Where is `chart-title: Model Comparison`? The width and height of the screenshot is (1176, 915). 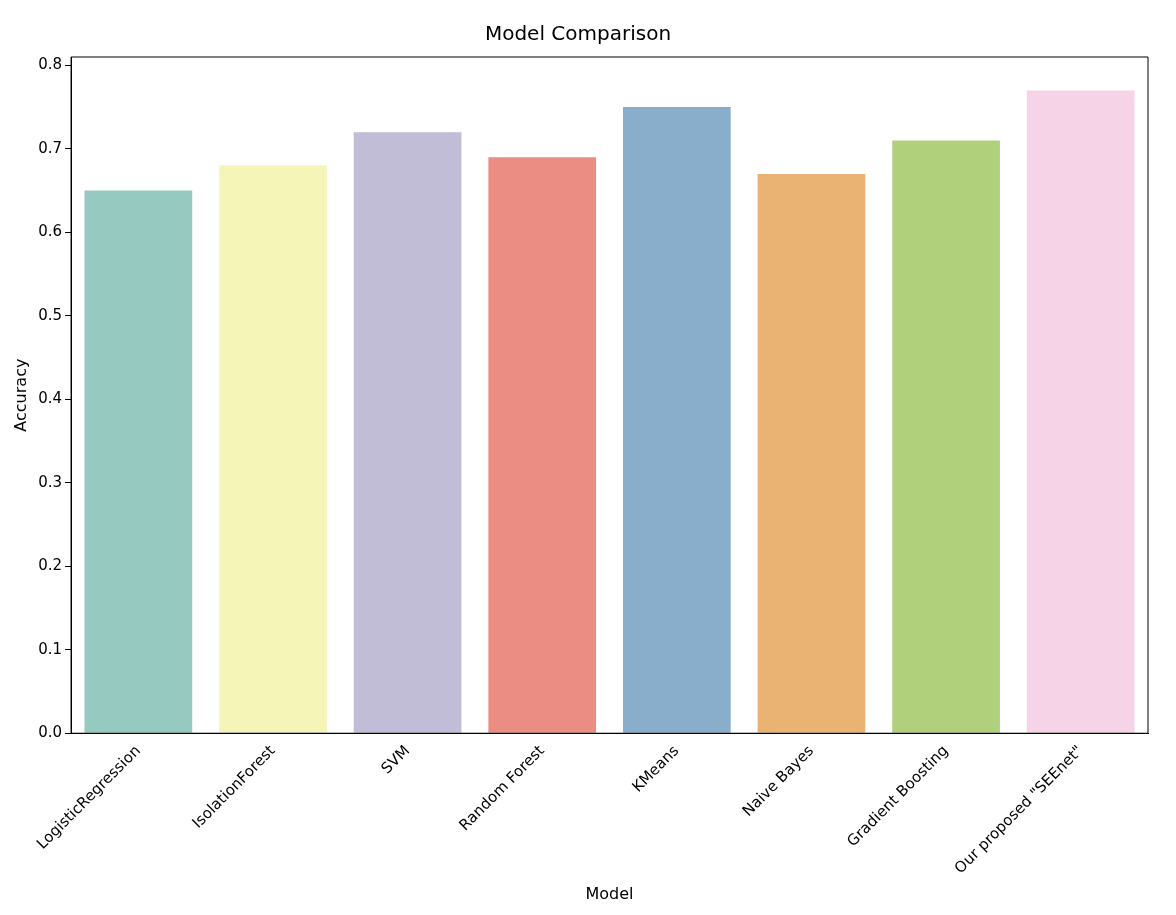
chart-title: Model Comparison is located at coordinates (578, 33).